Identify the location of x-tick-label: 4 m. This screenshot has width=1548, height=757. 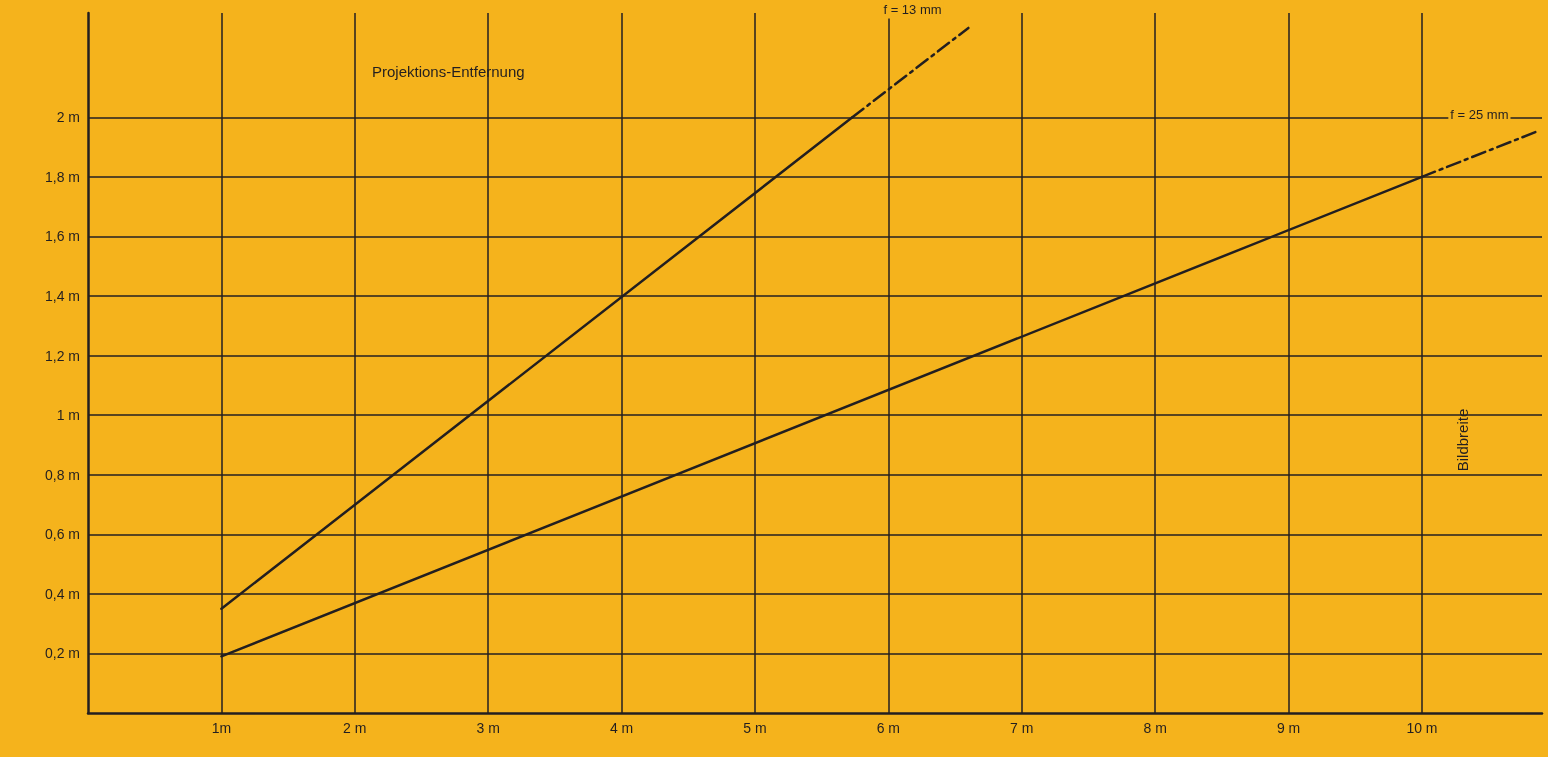
(621, 728).